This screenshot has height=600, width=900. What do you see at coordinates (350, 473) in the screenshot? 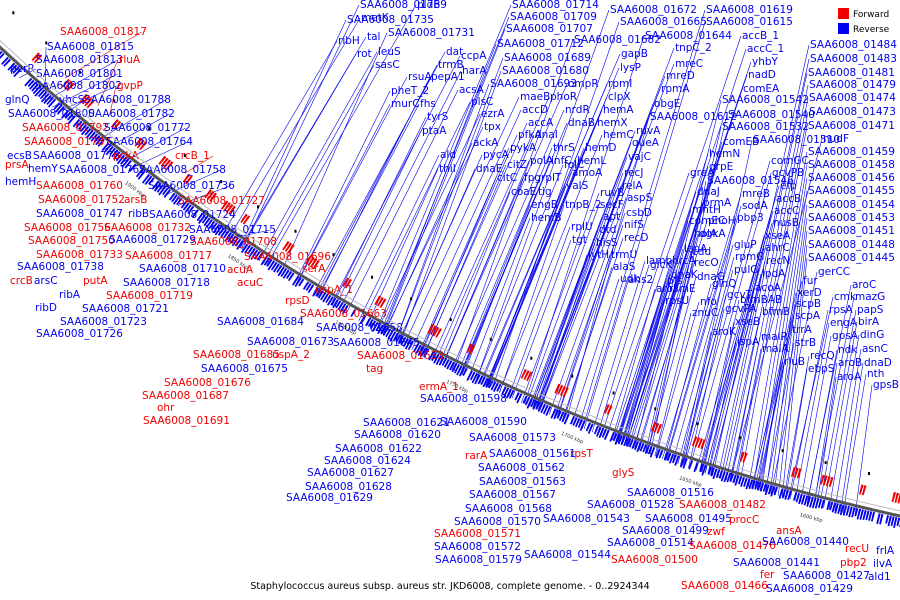
I see `gene-label: SAA6008_01627` at bounding box center [350, 473].